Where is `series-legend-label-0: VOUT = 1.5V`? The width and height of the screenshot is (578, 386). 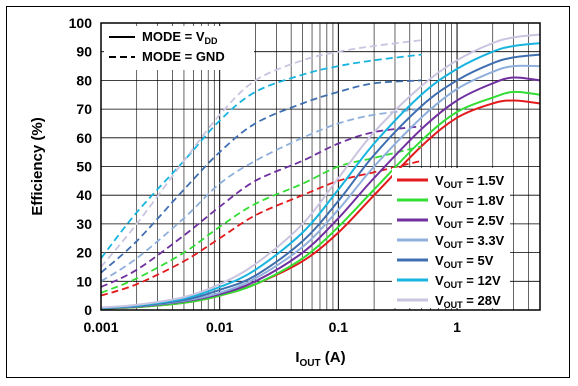 series-legend-label-0: VOUT = 1.5V is located at coordinates (470, 181).